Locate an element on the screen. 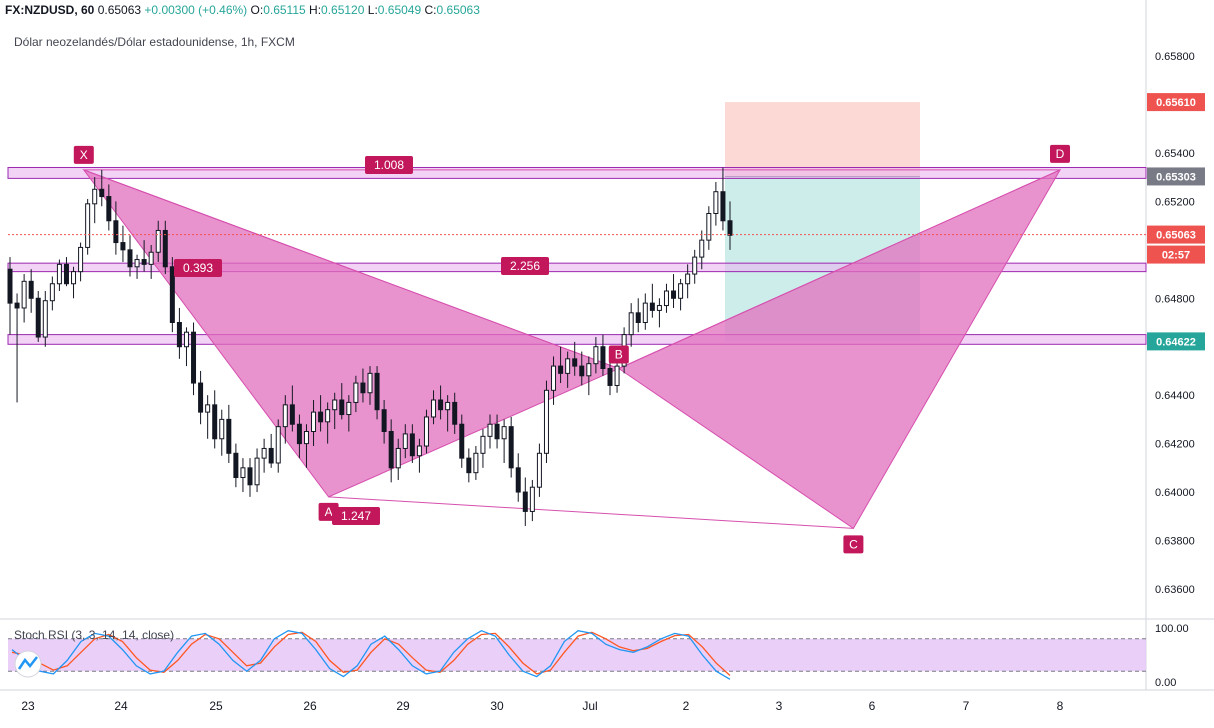  ratio-label-x-b-text: 0.393 is located at coordinates (198, 268).